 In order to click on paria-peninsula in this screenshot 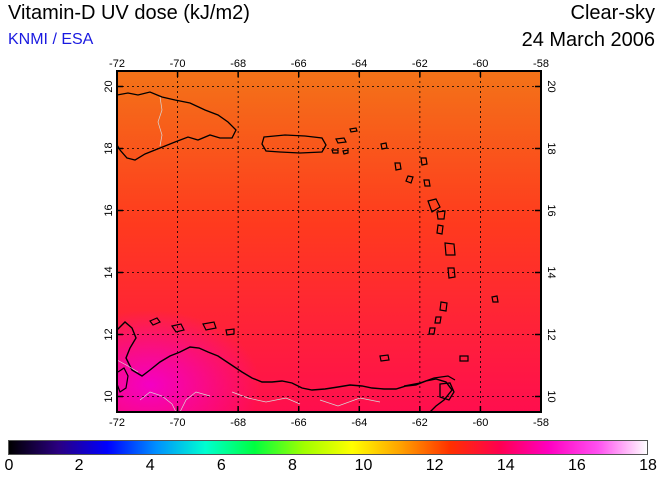, I will do `click(429, 381)`.